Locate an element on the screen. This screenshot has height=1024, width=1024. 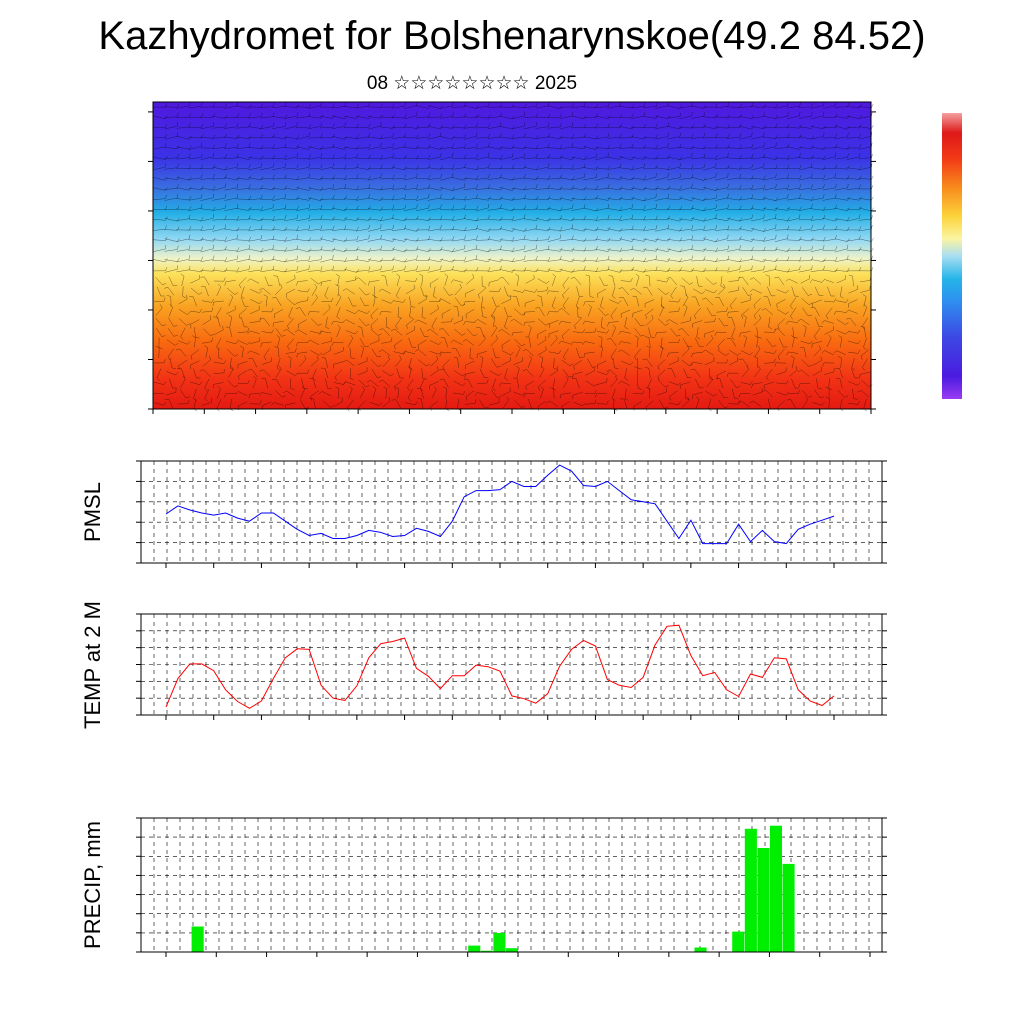
page-subtitle: 08 ☆☆☆☆☆☆☆☆ 2025 is located at coordinates (472, 83).